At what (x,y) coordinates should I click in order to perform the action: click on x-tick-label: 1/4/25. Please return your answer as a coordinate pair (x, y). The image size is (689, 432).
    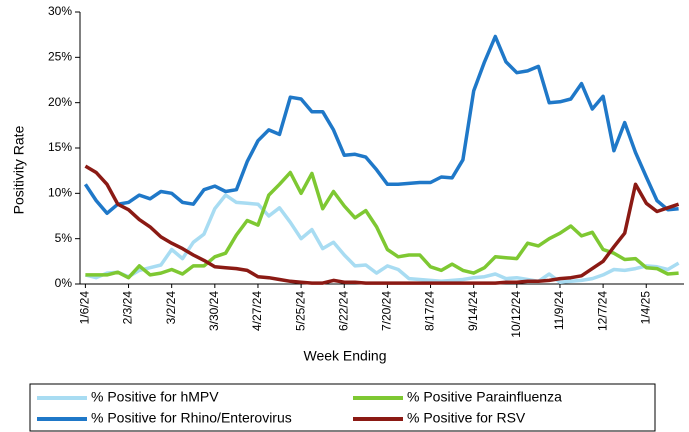
    Looking at the image, I should click on (645, 308).